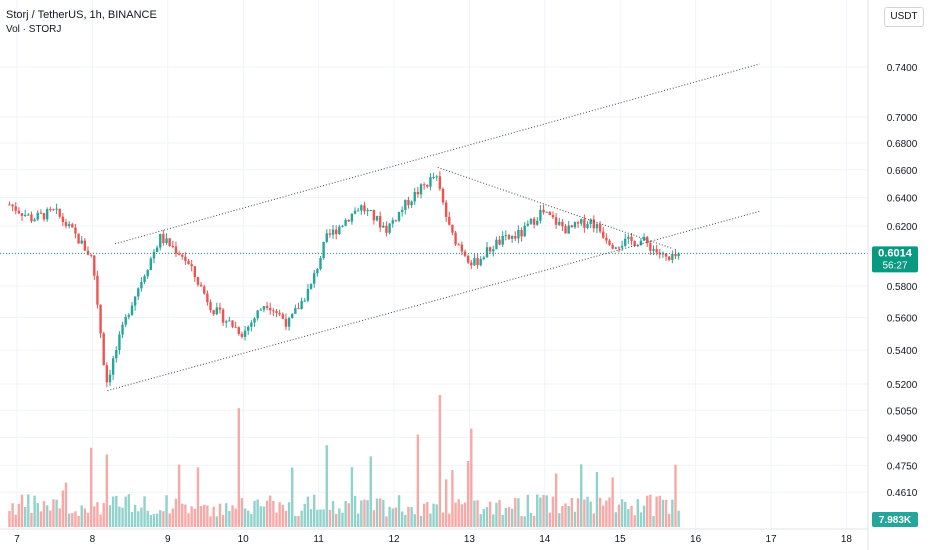  Describe the element at coordinates (902, 385) in the screenshot. I see `price-tick-label: 0.5200` at that location.